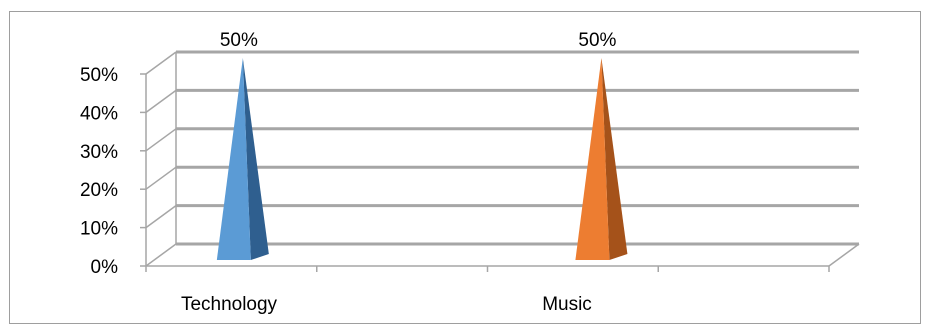 This screenshot has height=332, width=931. What do you see at coordinates (99, 152) in the screenshot?
I see `y-tick-label: 30%` at bounding box center [99, 152].